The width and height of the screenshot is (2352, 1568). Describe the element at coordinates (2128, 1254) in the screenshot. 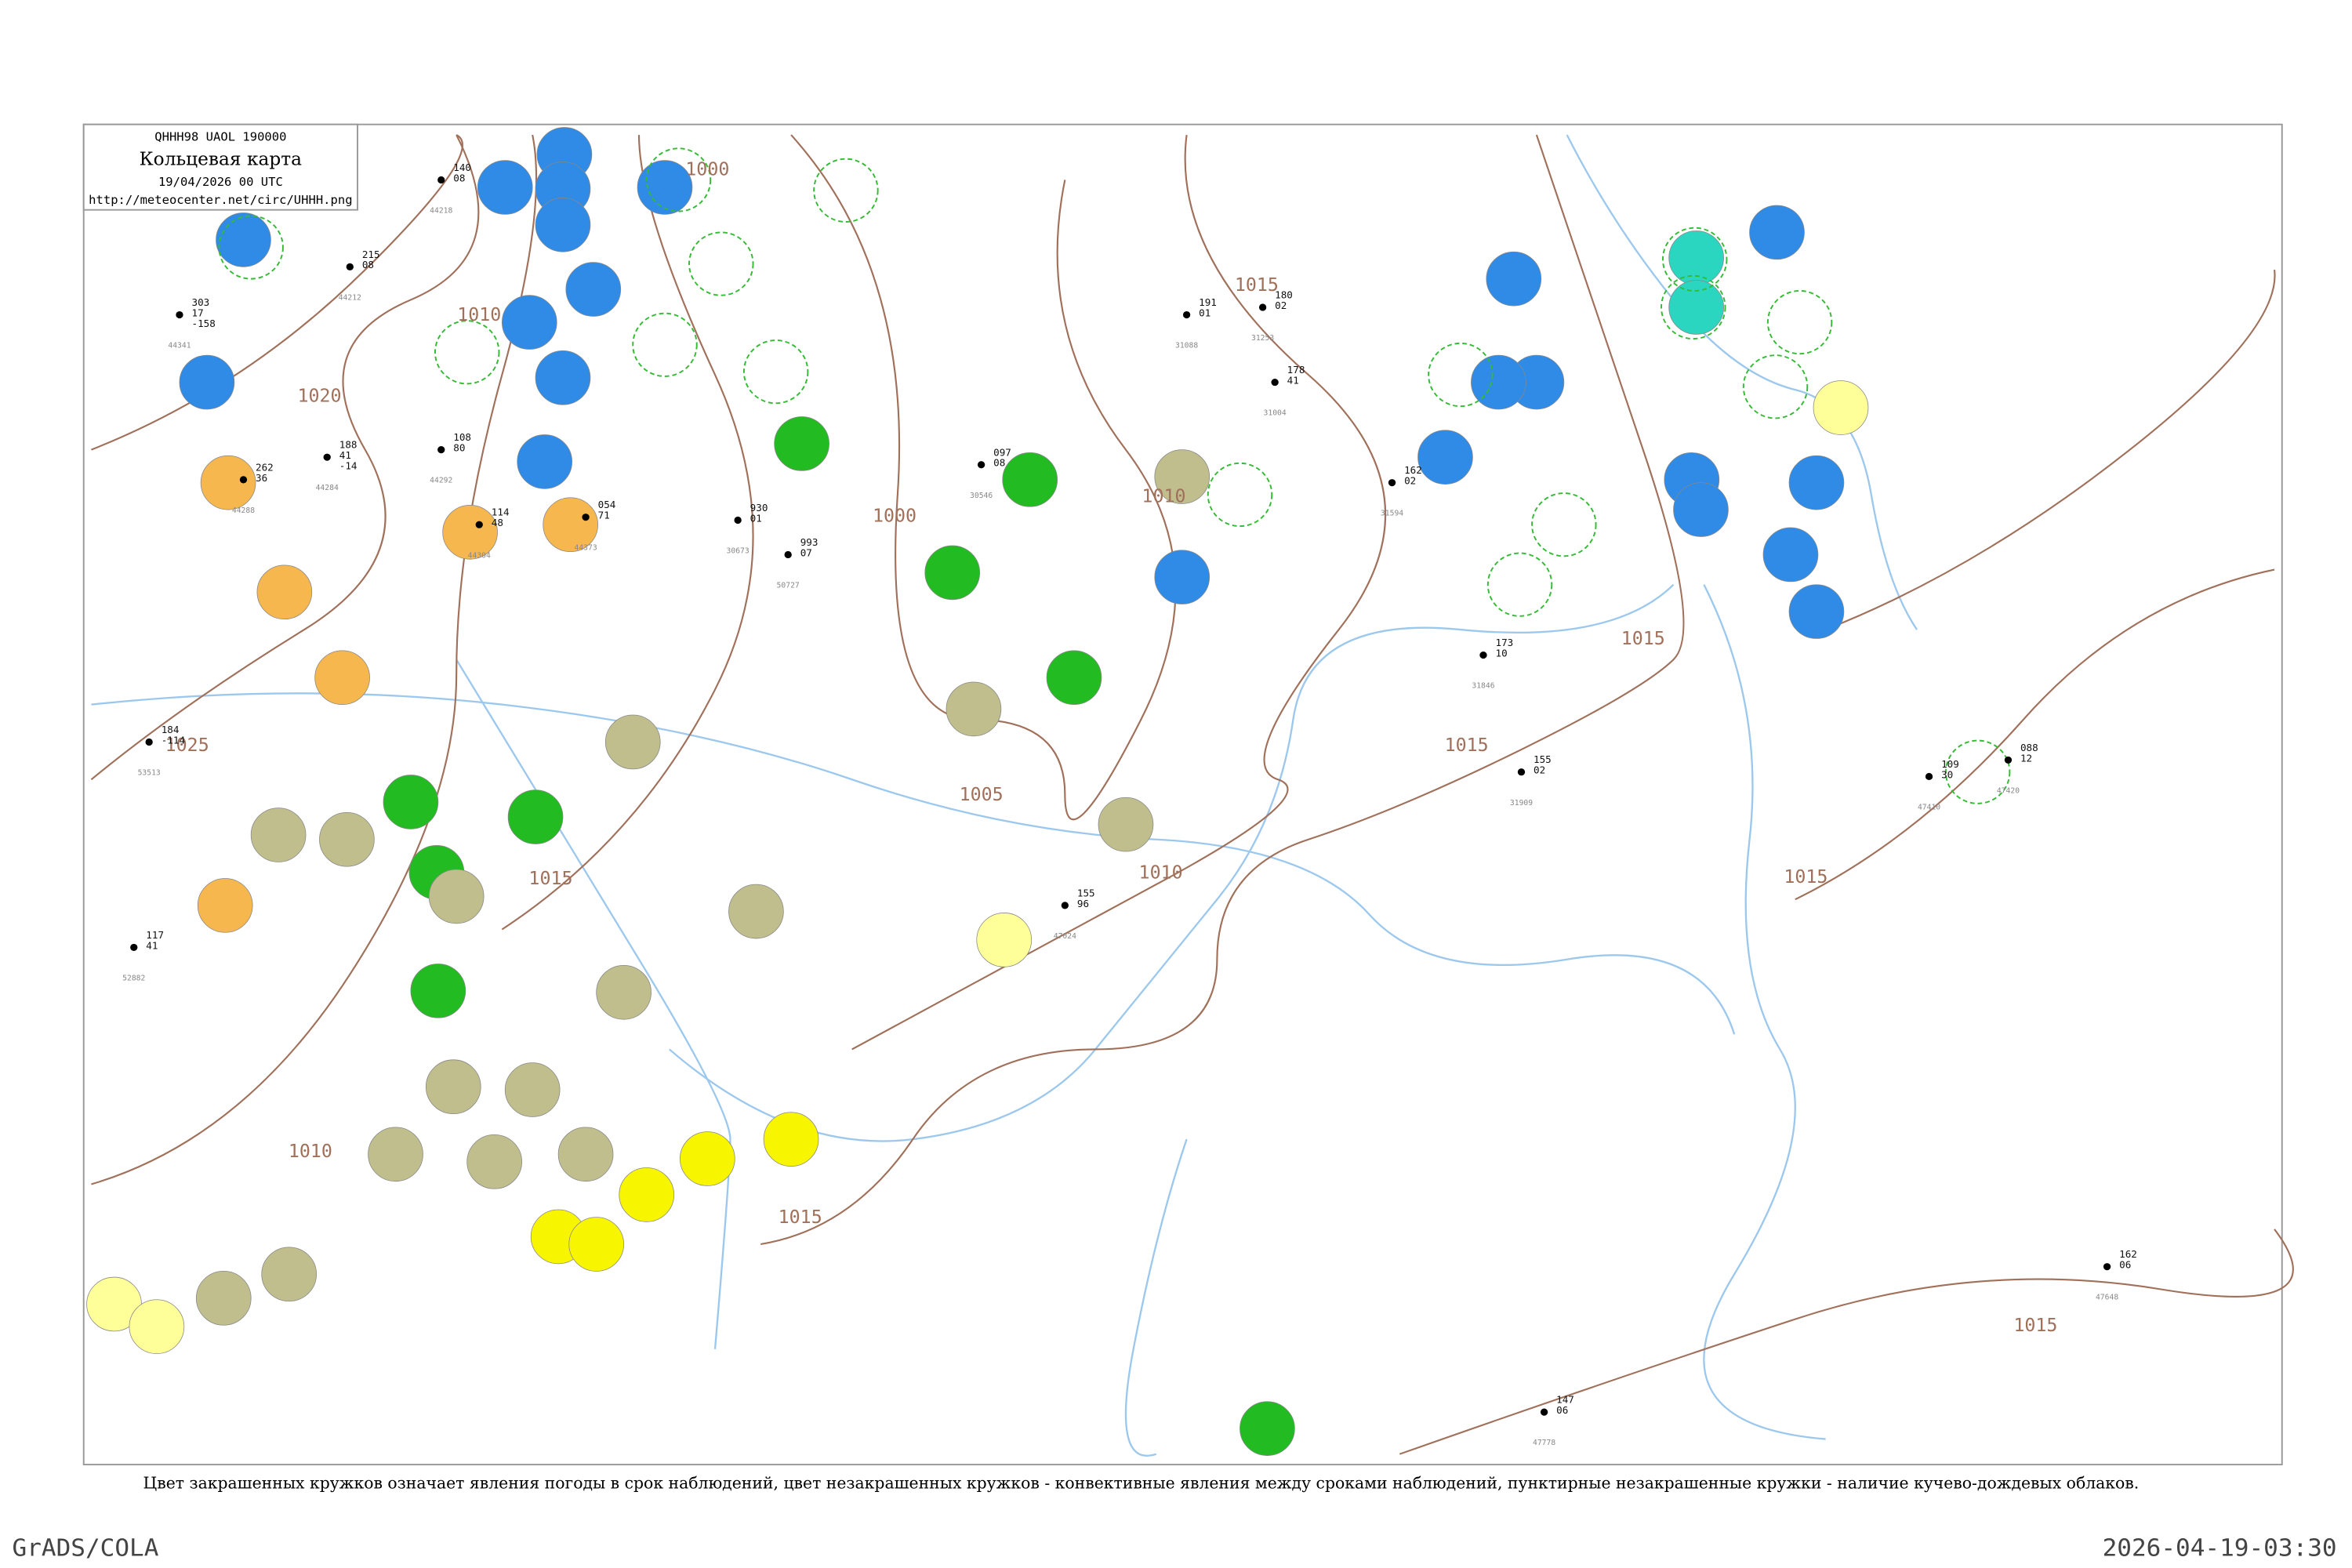

I see `station-value: 162` at that location.